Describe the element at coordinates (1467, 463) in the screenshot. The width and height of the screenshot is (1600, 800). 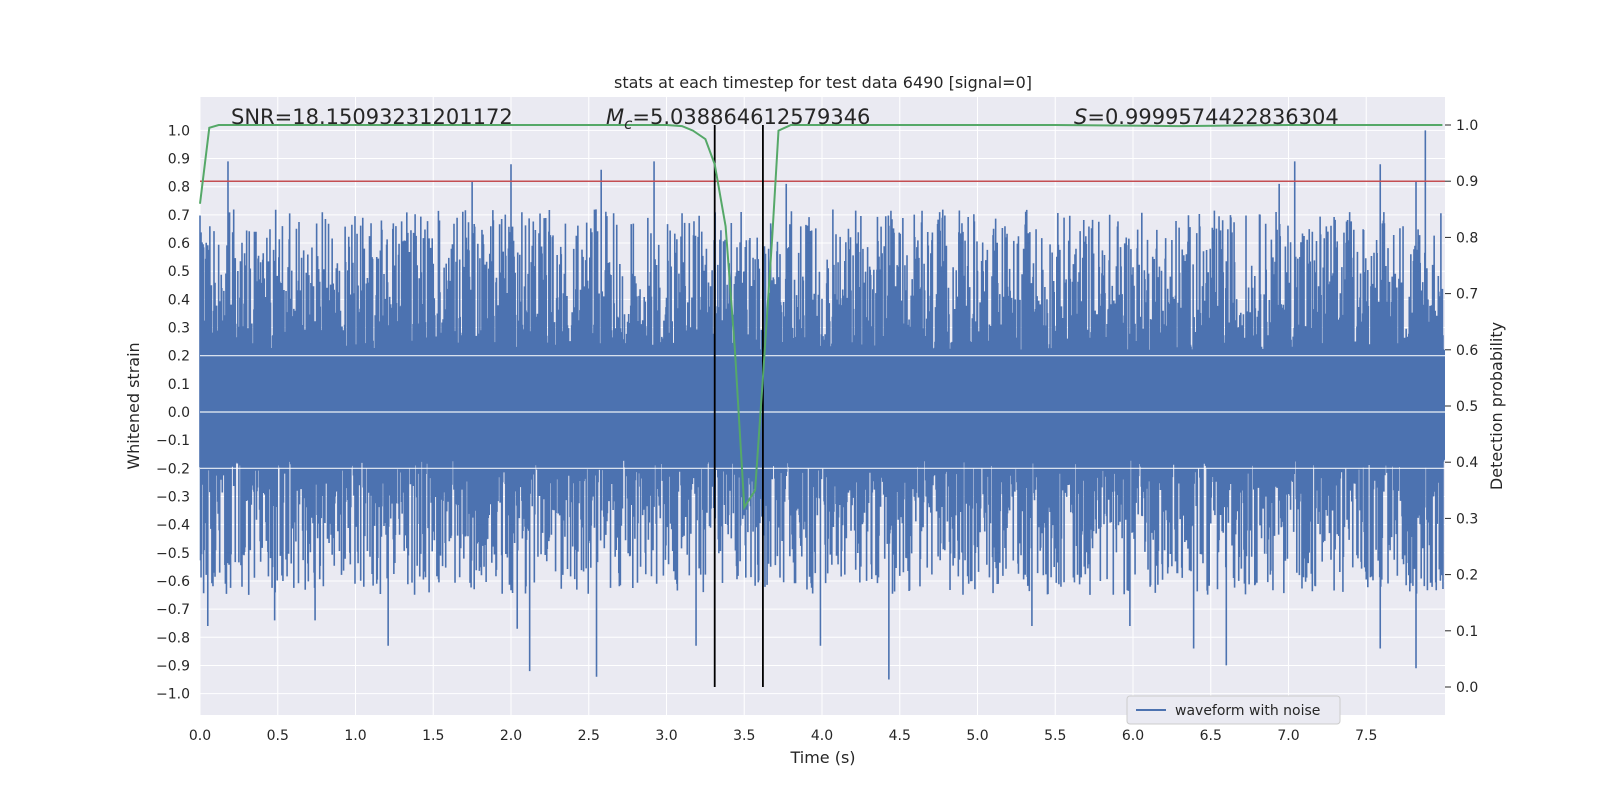
I see `y2-tick-label: 0.4` at that location.